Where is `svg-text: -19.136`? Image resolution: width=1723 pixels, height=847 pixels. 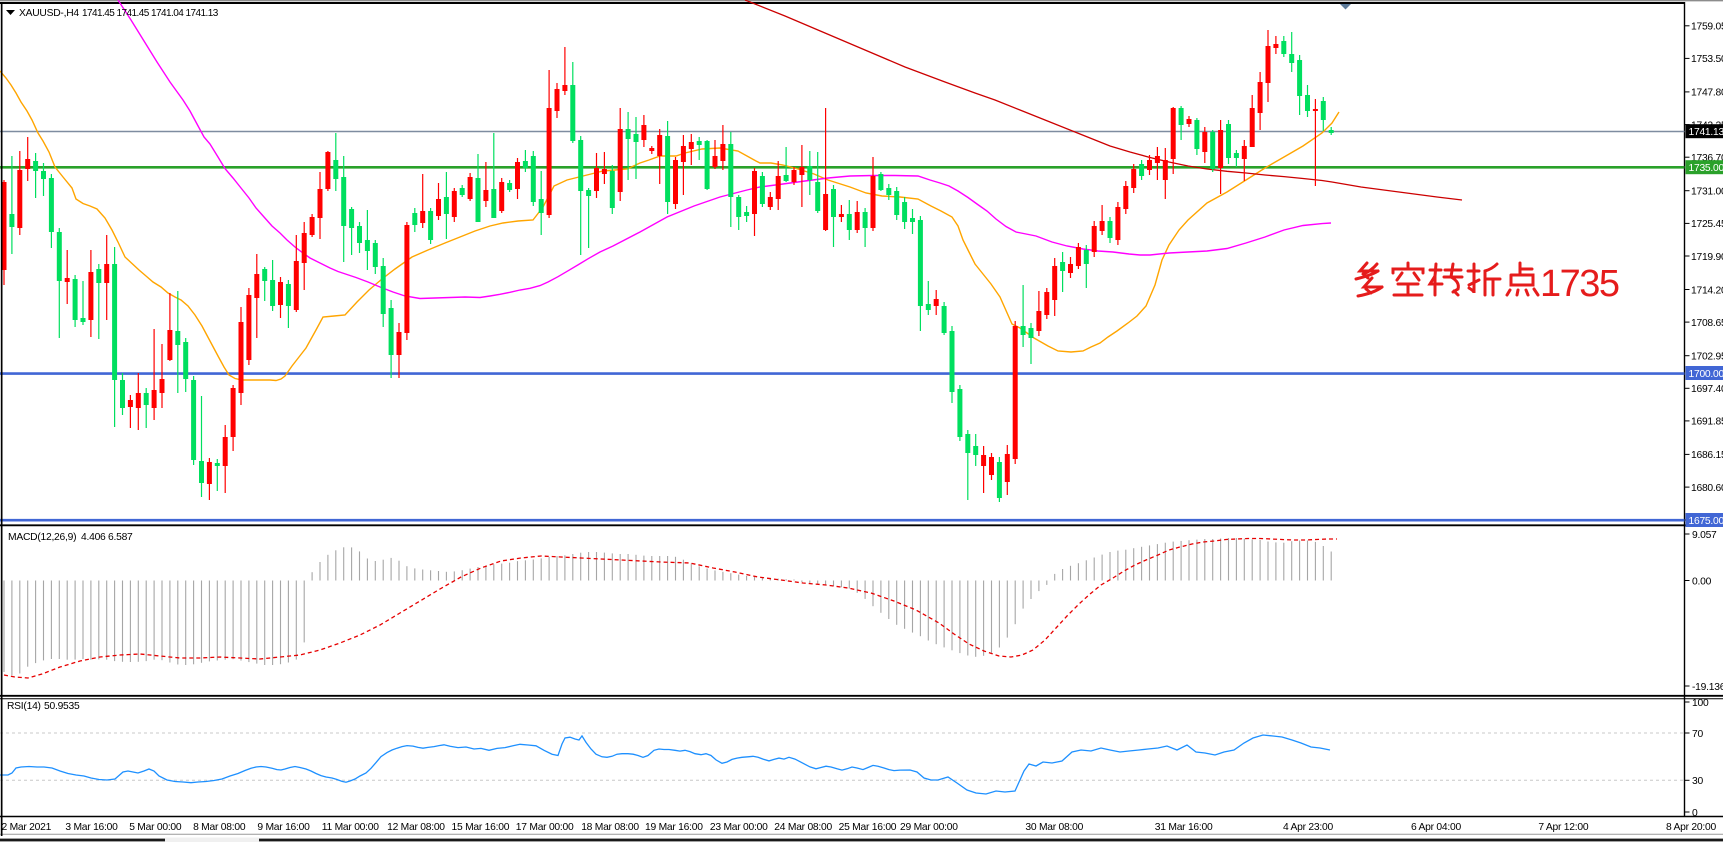 svg-text: -19.136 is located at coordinates (1707, 687).